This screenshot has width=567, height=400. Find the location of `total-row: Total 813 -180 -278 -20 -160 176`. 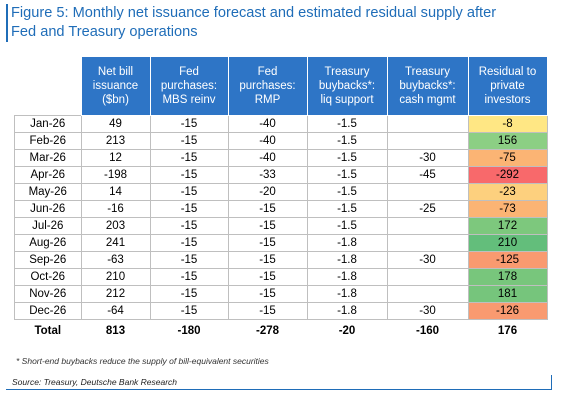

total-row: Total 813 -180 -278 -20 -160 176 is located at coordinates (280, 330).